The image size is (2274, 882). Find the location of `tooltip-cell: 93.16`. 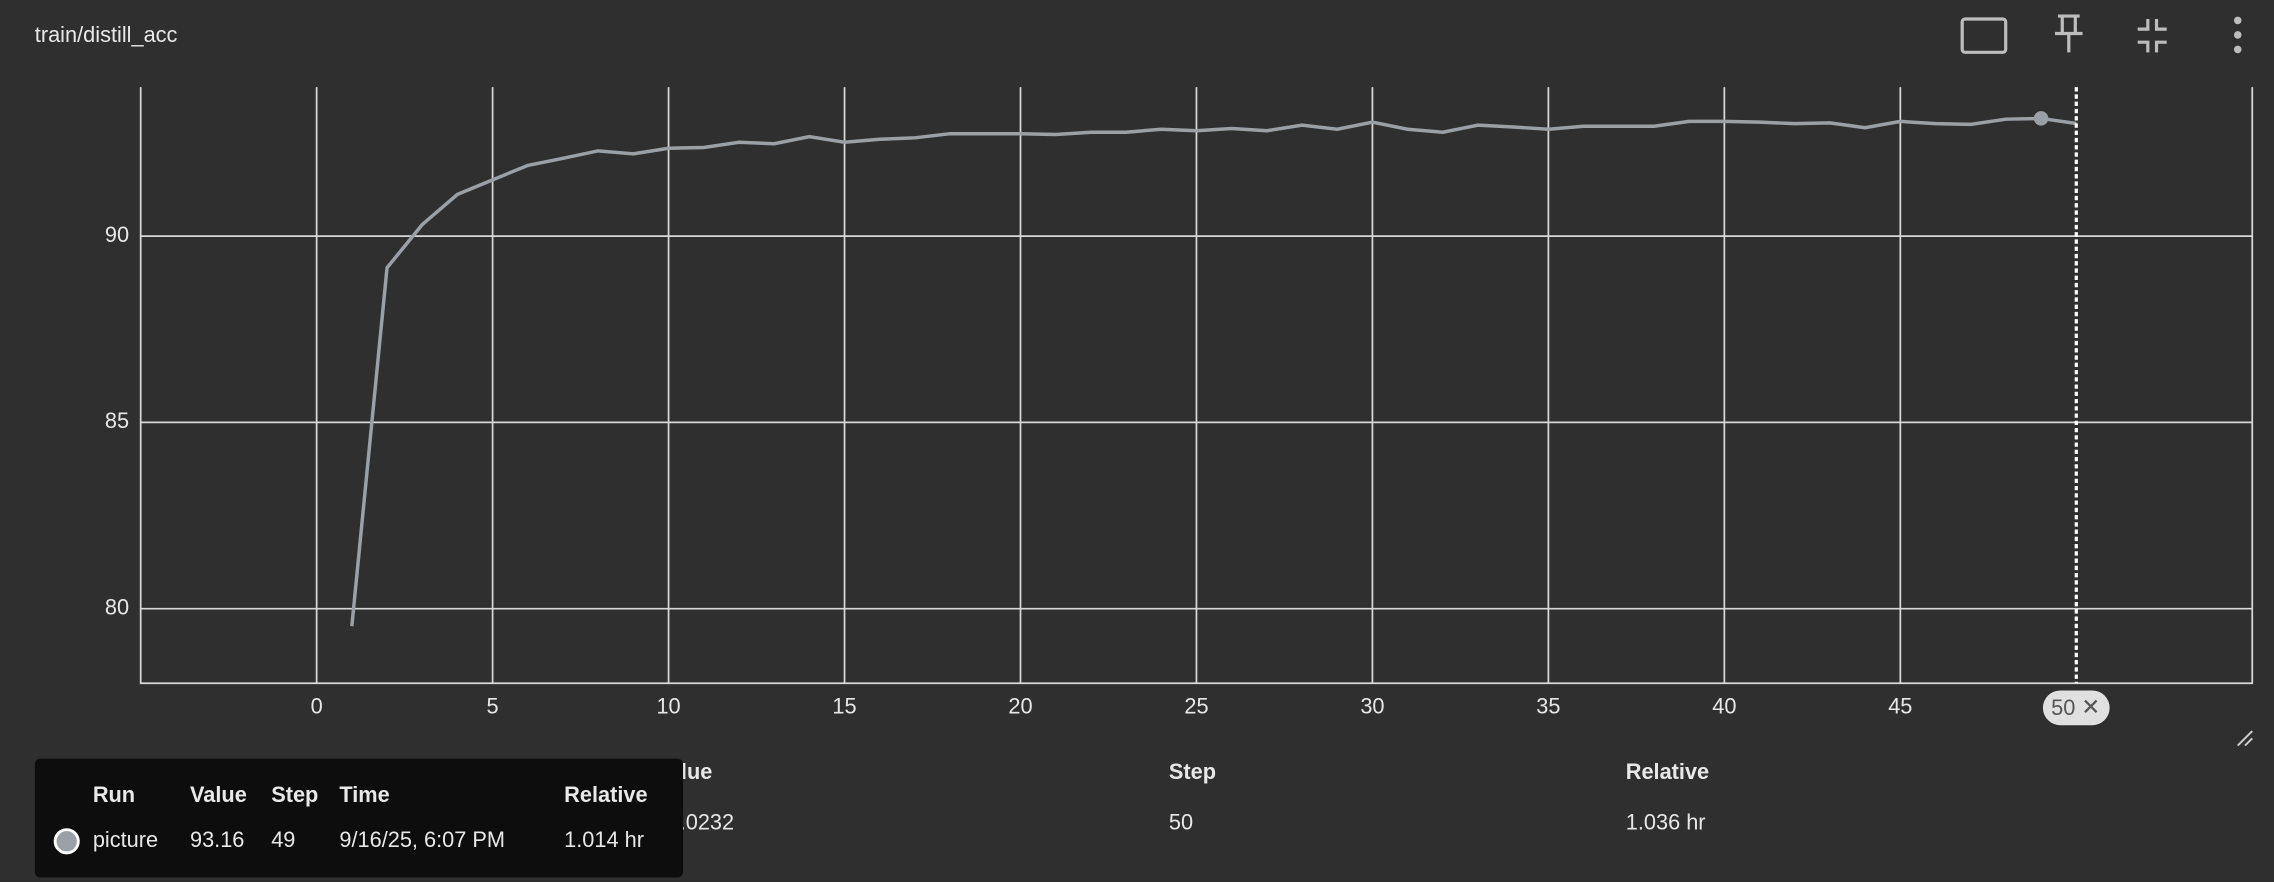

tooltip-cell: 93.16 is located at coordinates (217, 839).